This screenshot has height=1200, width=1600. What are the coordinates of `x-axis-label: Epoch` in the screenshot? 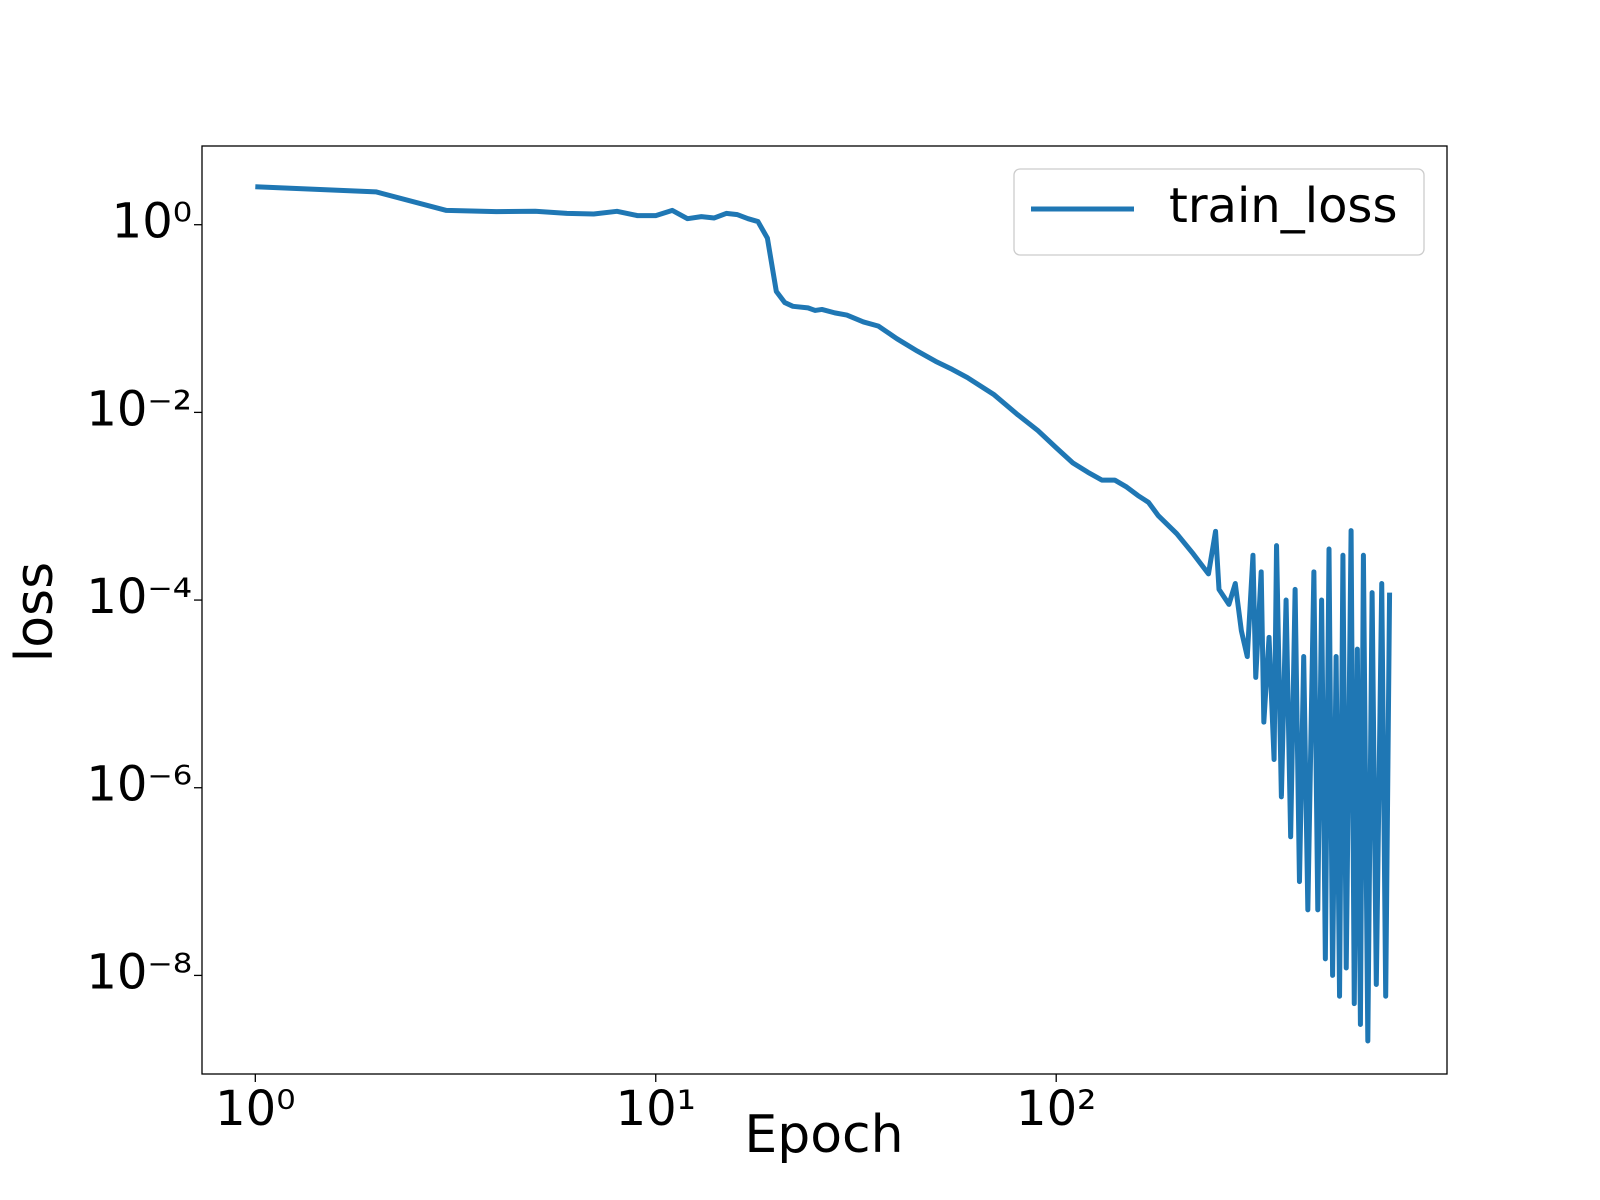 It's located at (823, 1135).